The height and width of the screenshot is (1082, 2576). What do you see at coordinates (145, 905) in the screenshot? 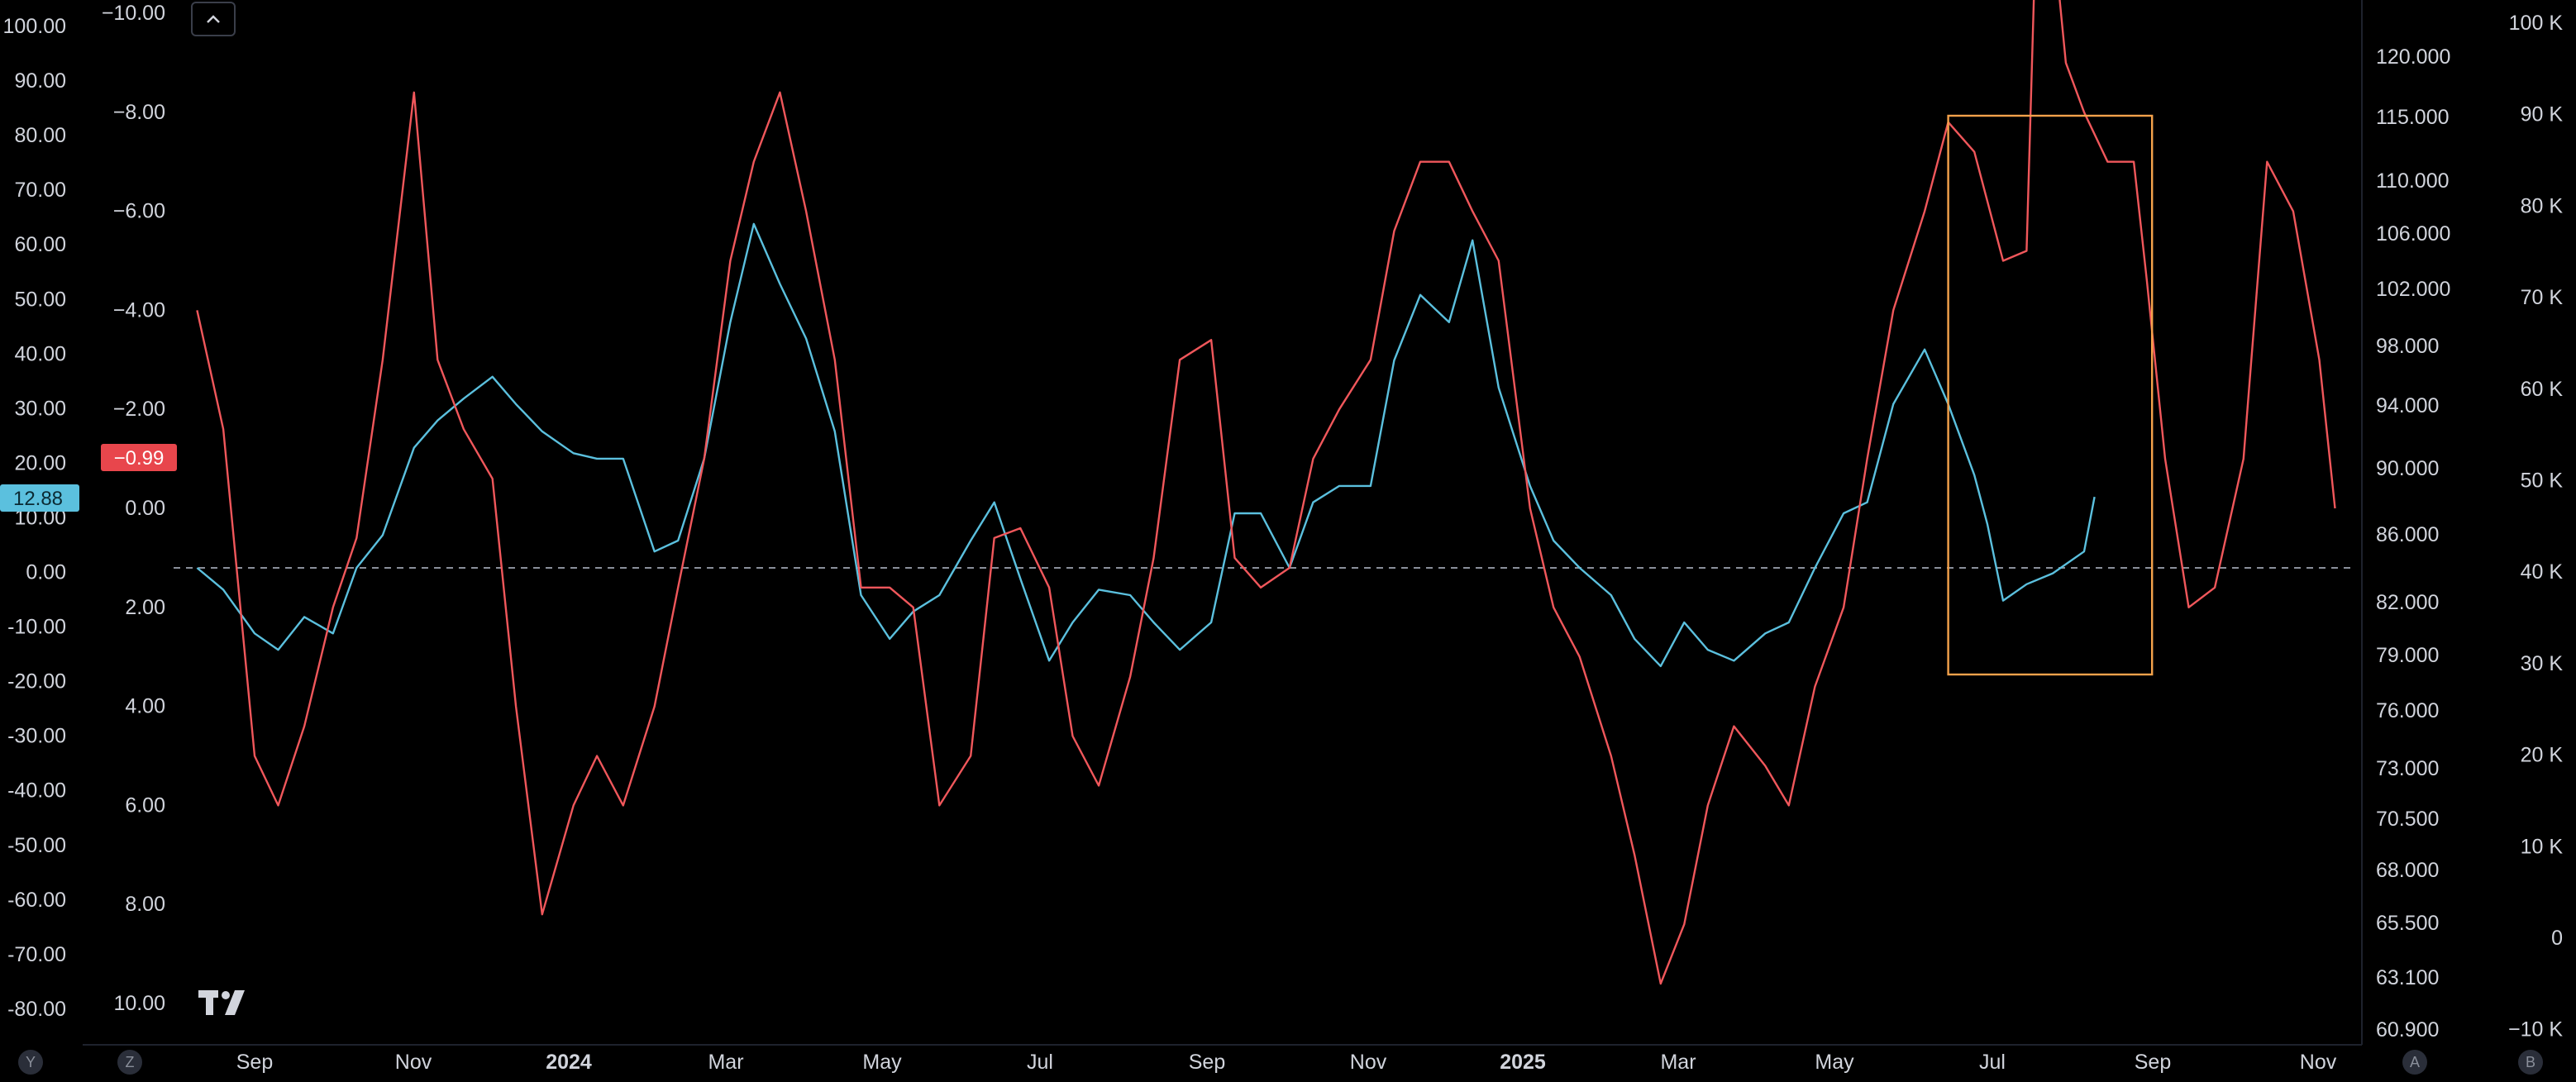
I see `left-inner-tick: 8.00` at bounding box center [145, 905].